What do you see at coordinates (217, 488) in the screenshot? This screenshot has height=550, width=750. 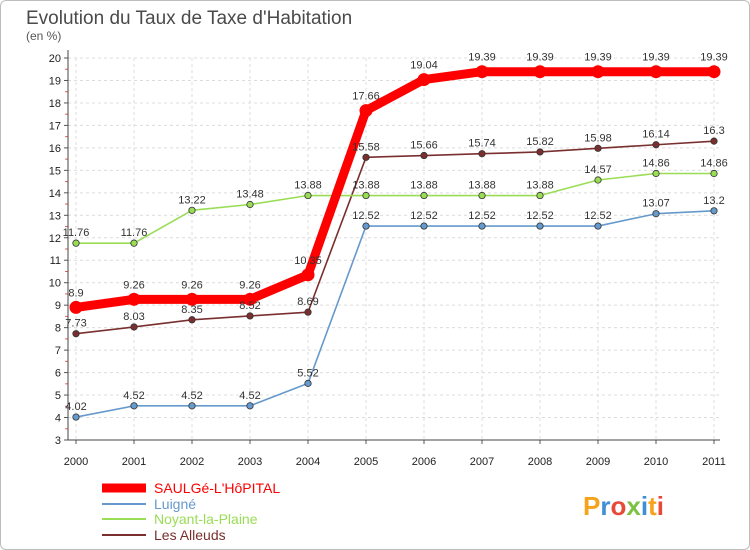 I see `legend-label: SAULGé-L'HôPITAL` at bounding box center [217, 488].